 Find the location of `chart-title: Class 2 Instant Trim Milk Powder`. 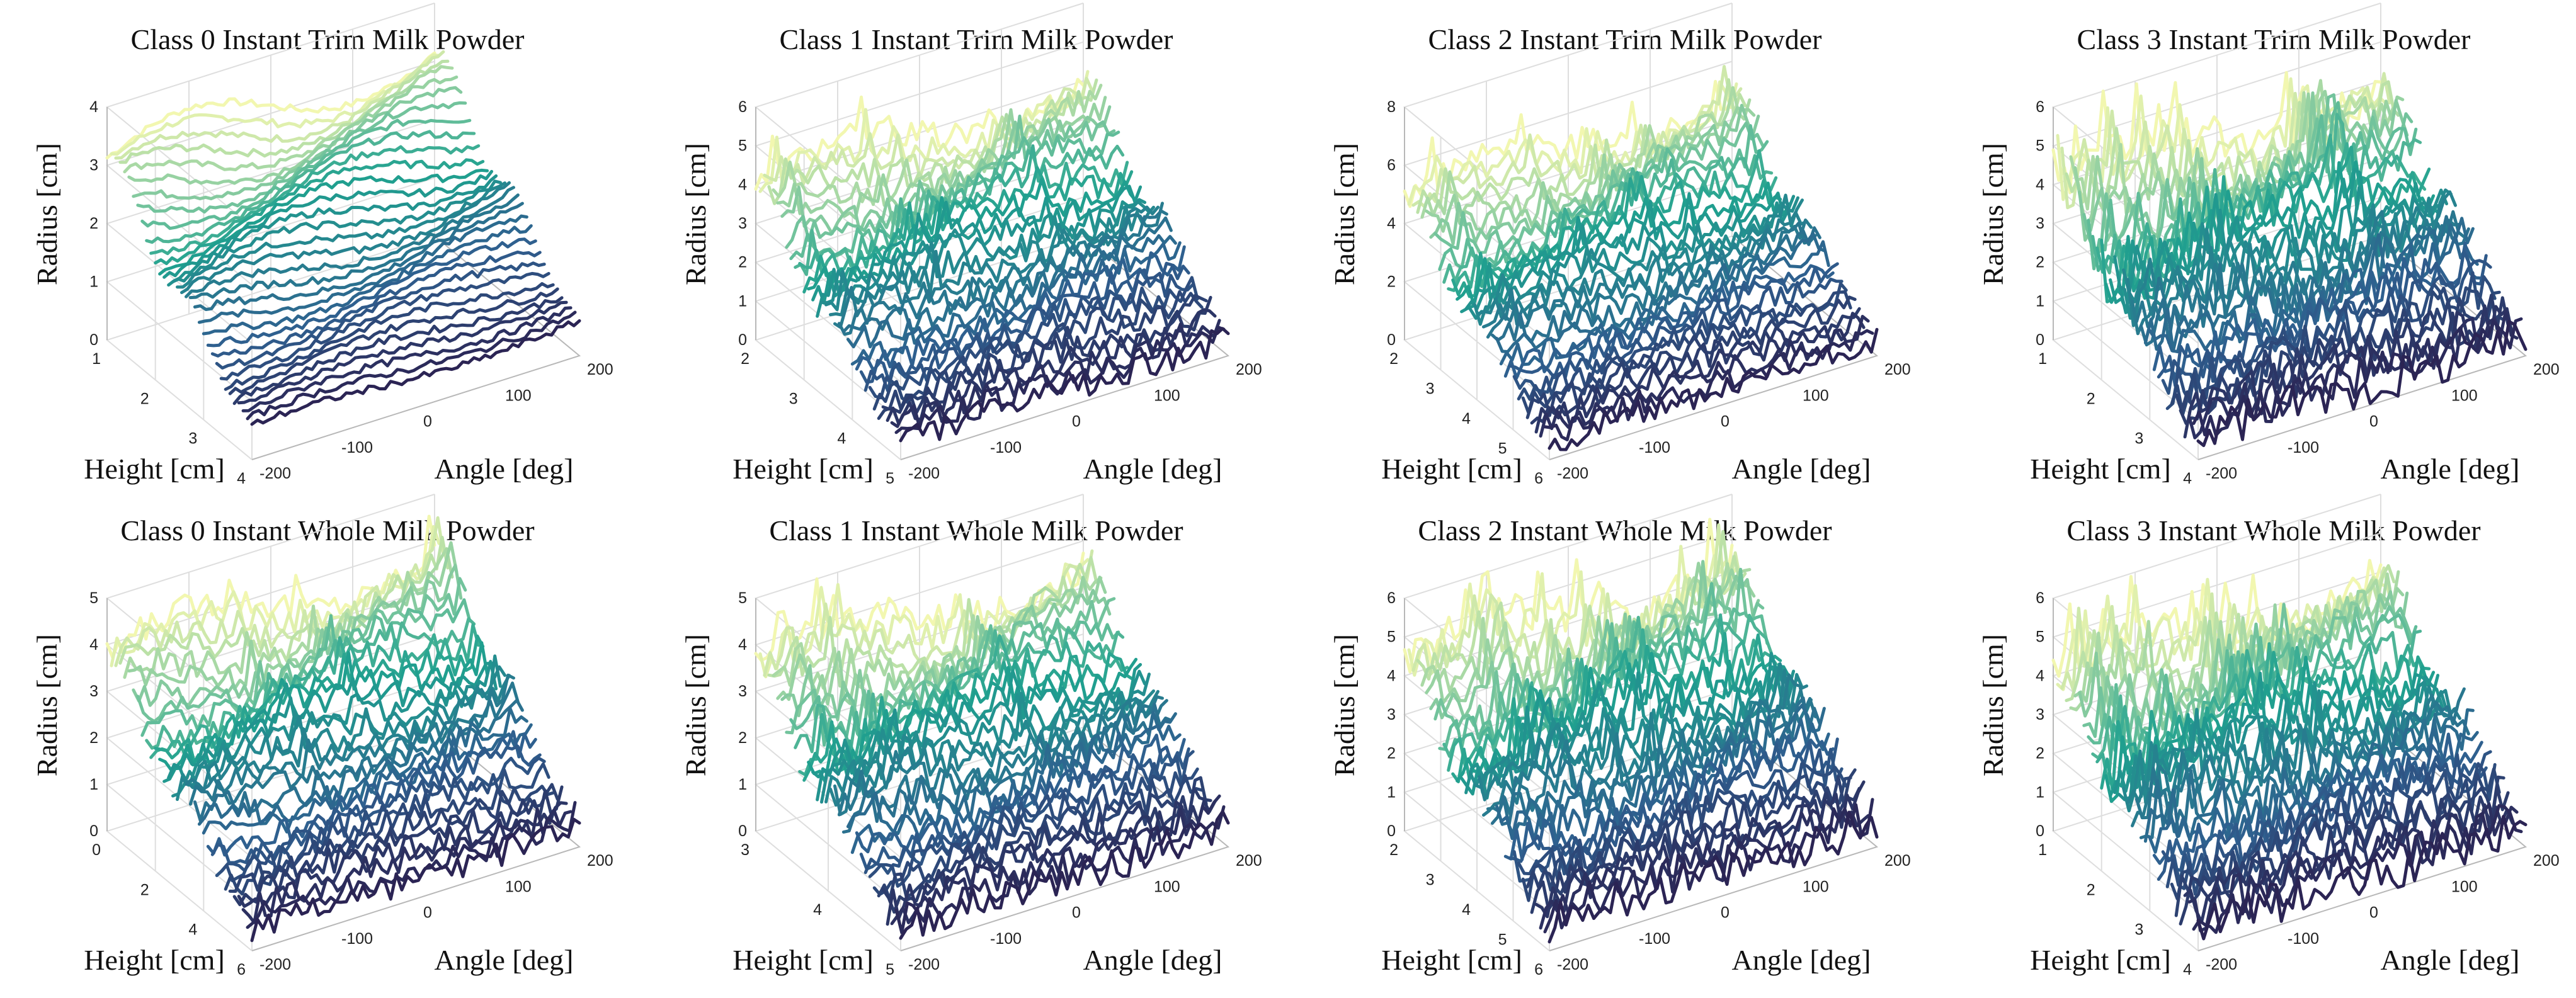

chart-title: Class 2 Instant Trim Milk Powder is located at coordinates (1625, 39).